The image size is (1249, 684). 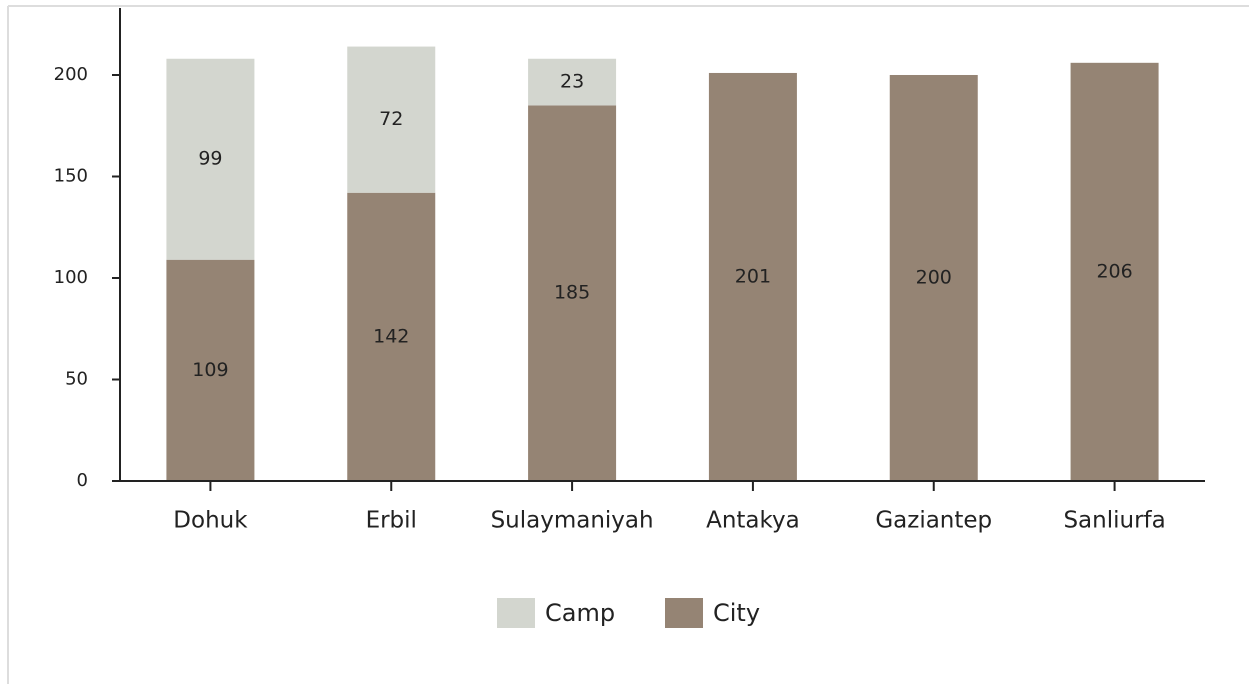 What do you see at coordinates (82, 480) in the screenshot?
I see `y-tick-label: 0` at bounding box center [82, 480].